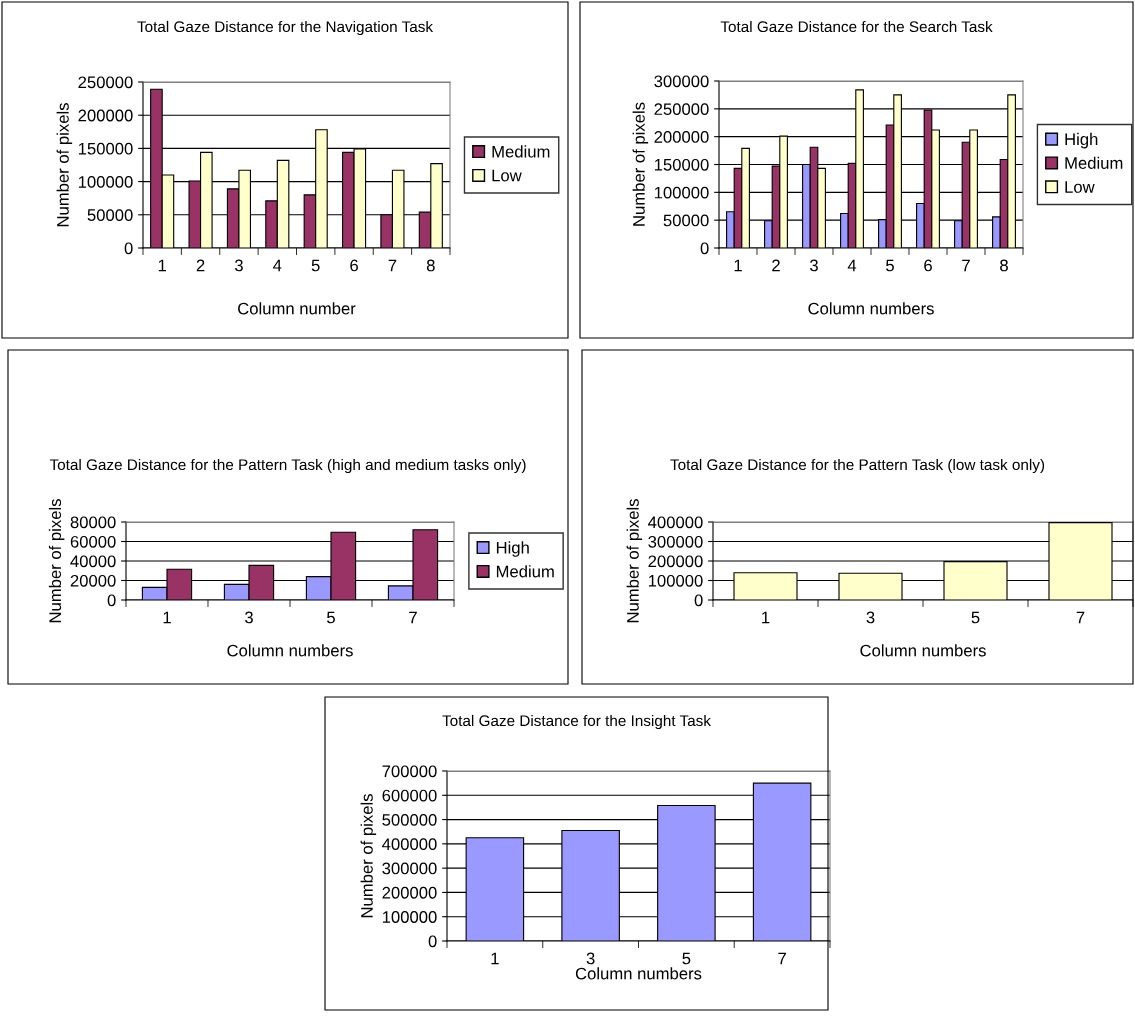  I want to click on y-tick-label: 600000, so click(409, 795).